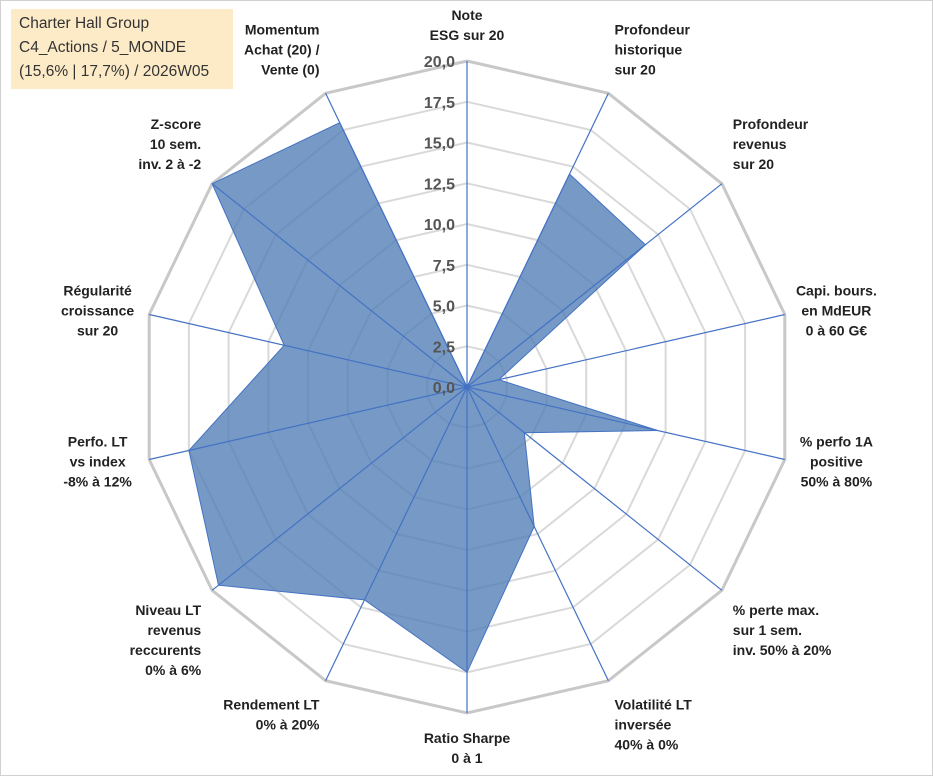 This screenshot has width=933, height=776. What do you see at coordinates (169, 164) in the screenshot?
I see `axis-label-line: inv. 2 à -2` at bounding box center [169, 164].